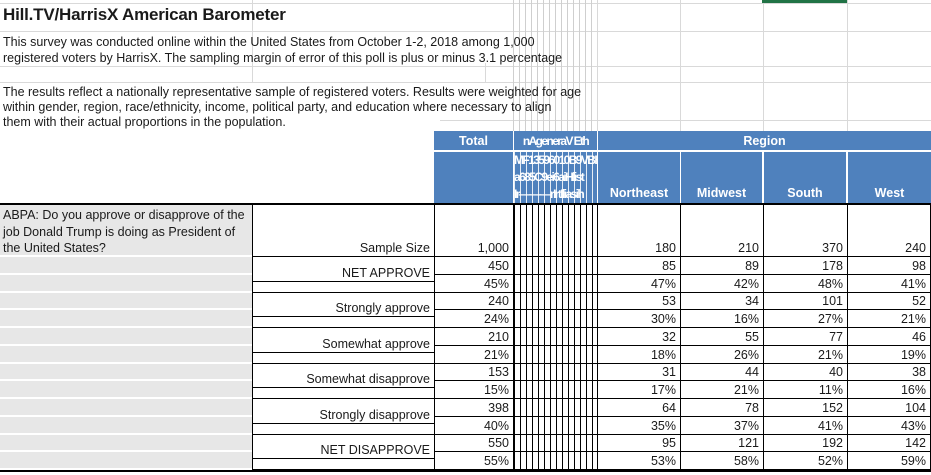 This screenshot has width=931, height=475. What do you see at coordinates (343, 376) in the screenshot?
I see `row-label: Somewhat disapprove` at bounding box center [343, 376].